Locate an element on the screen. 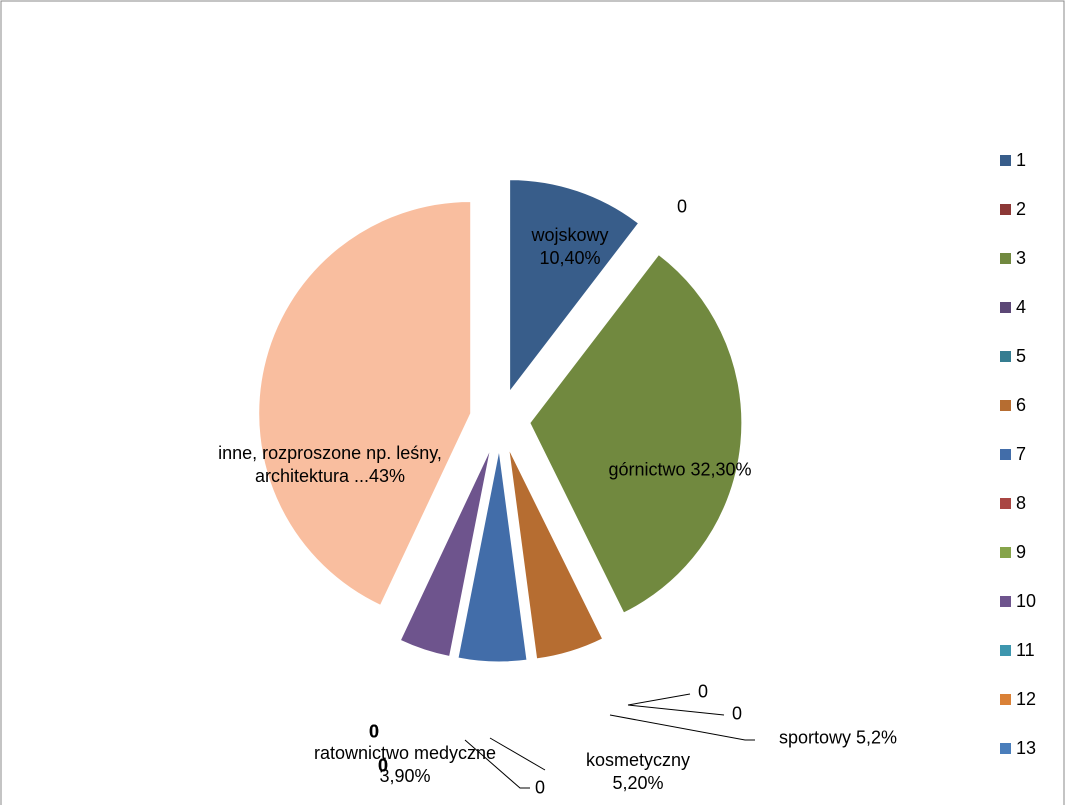  legend-entry: 12 is located at coordinates (1018, 699).